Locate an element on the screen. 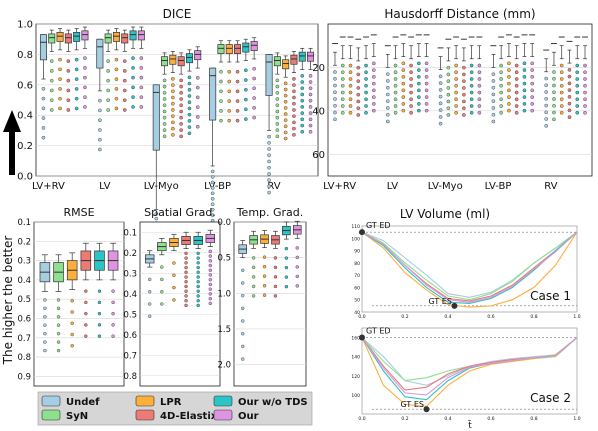 Image resolution: width=598 pixels, height=431 pixels. y-tick-label: 40 is located at coordinates (318, 111).